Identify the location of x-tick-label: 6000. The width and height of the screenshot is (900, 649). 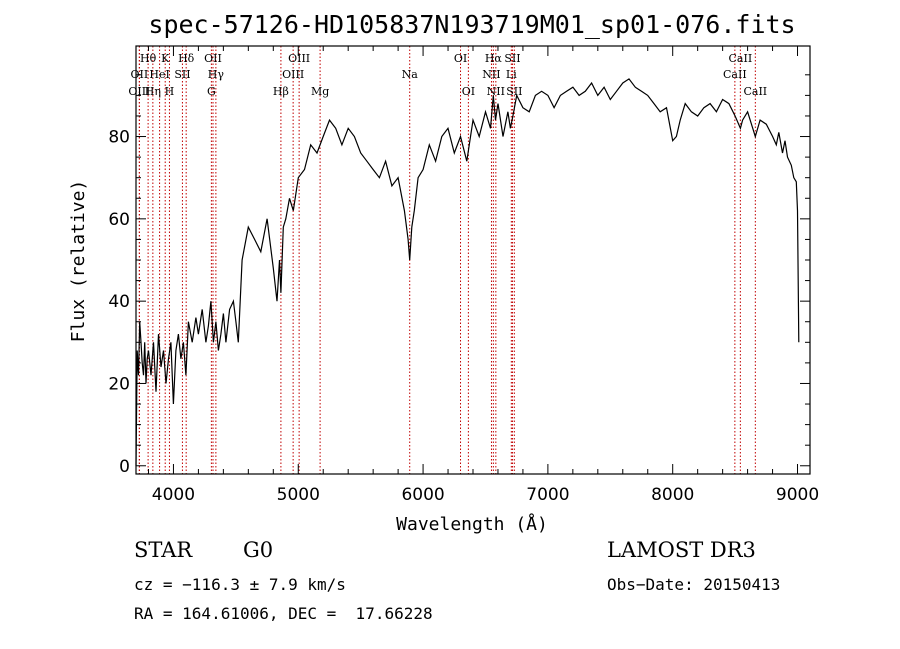
(422, 495).